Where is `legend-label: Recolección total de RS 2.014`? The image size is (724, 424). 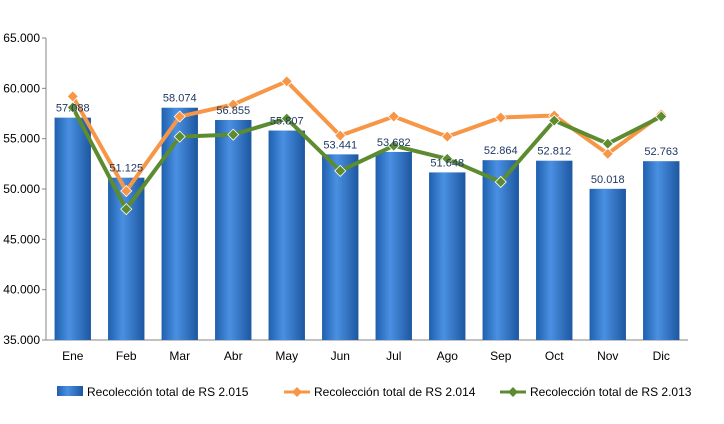 legend-label: Recolección total de RS 2.014 is located at coordinates (395, 392).